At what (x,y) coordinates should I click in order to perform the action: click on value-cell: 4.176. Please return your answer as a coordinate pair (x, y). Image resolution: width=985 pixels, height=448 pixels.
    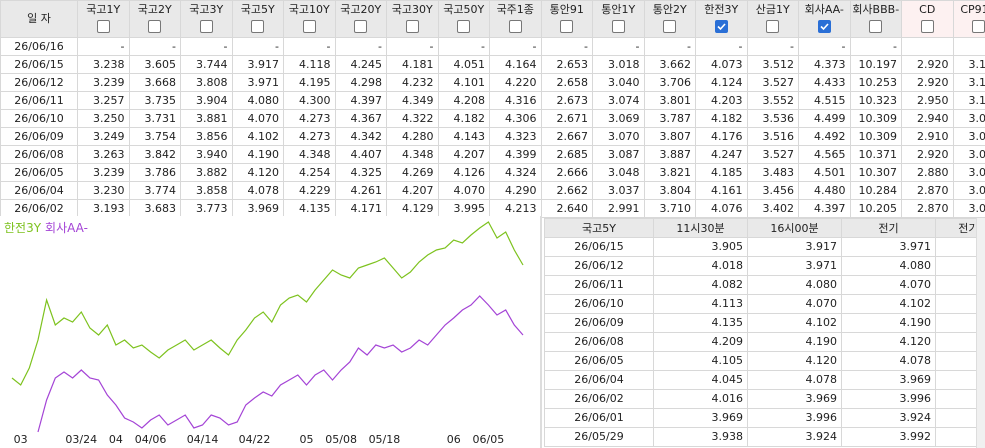
    Looking at the image, I should click on (721, 136).